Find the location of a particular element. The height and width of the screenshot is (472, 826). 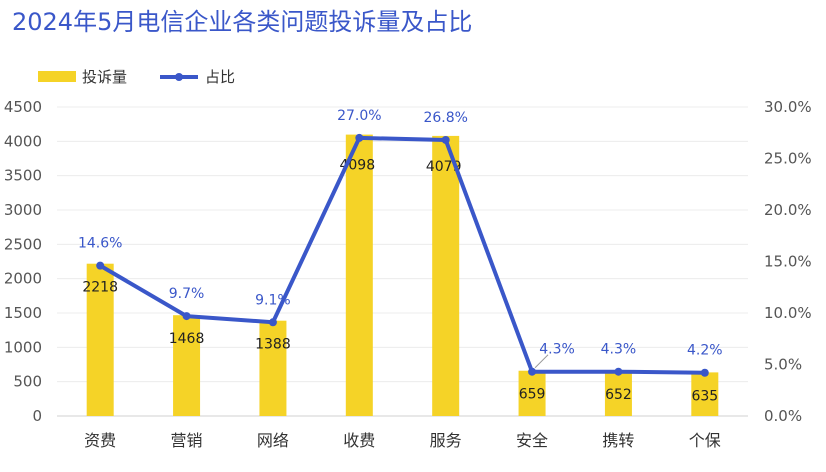

y-left-tick-label: 4000 is located at coordinates (23, 141).